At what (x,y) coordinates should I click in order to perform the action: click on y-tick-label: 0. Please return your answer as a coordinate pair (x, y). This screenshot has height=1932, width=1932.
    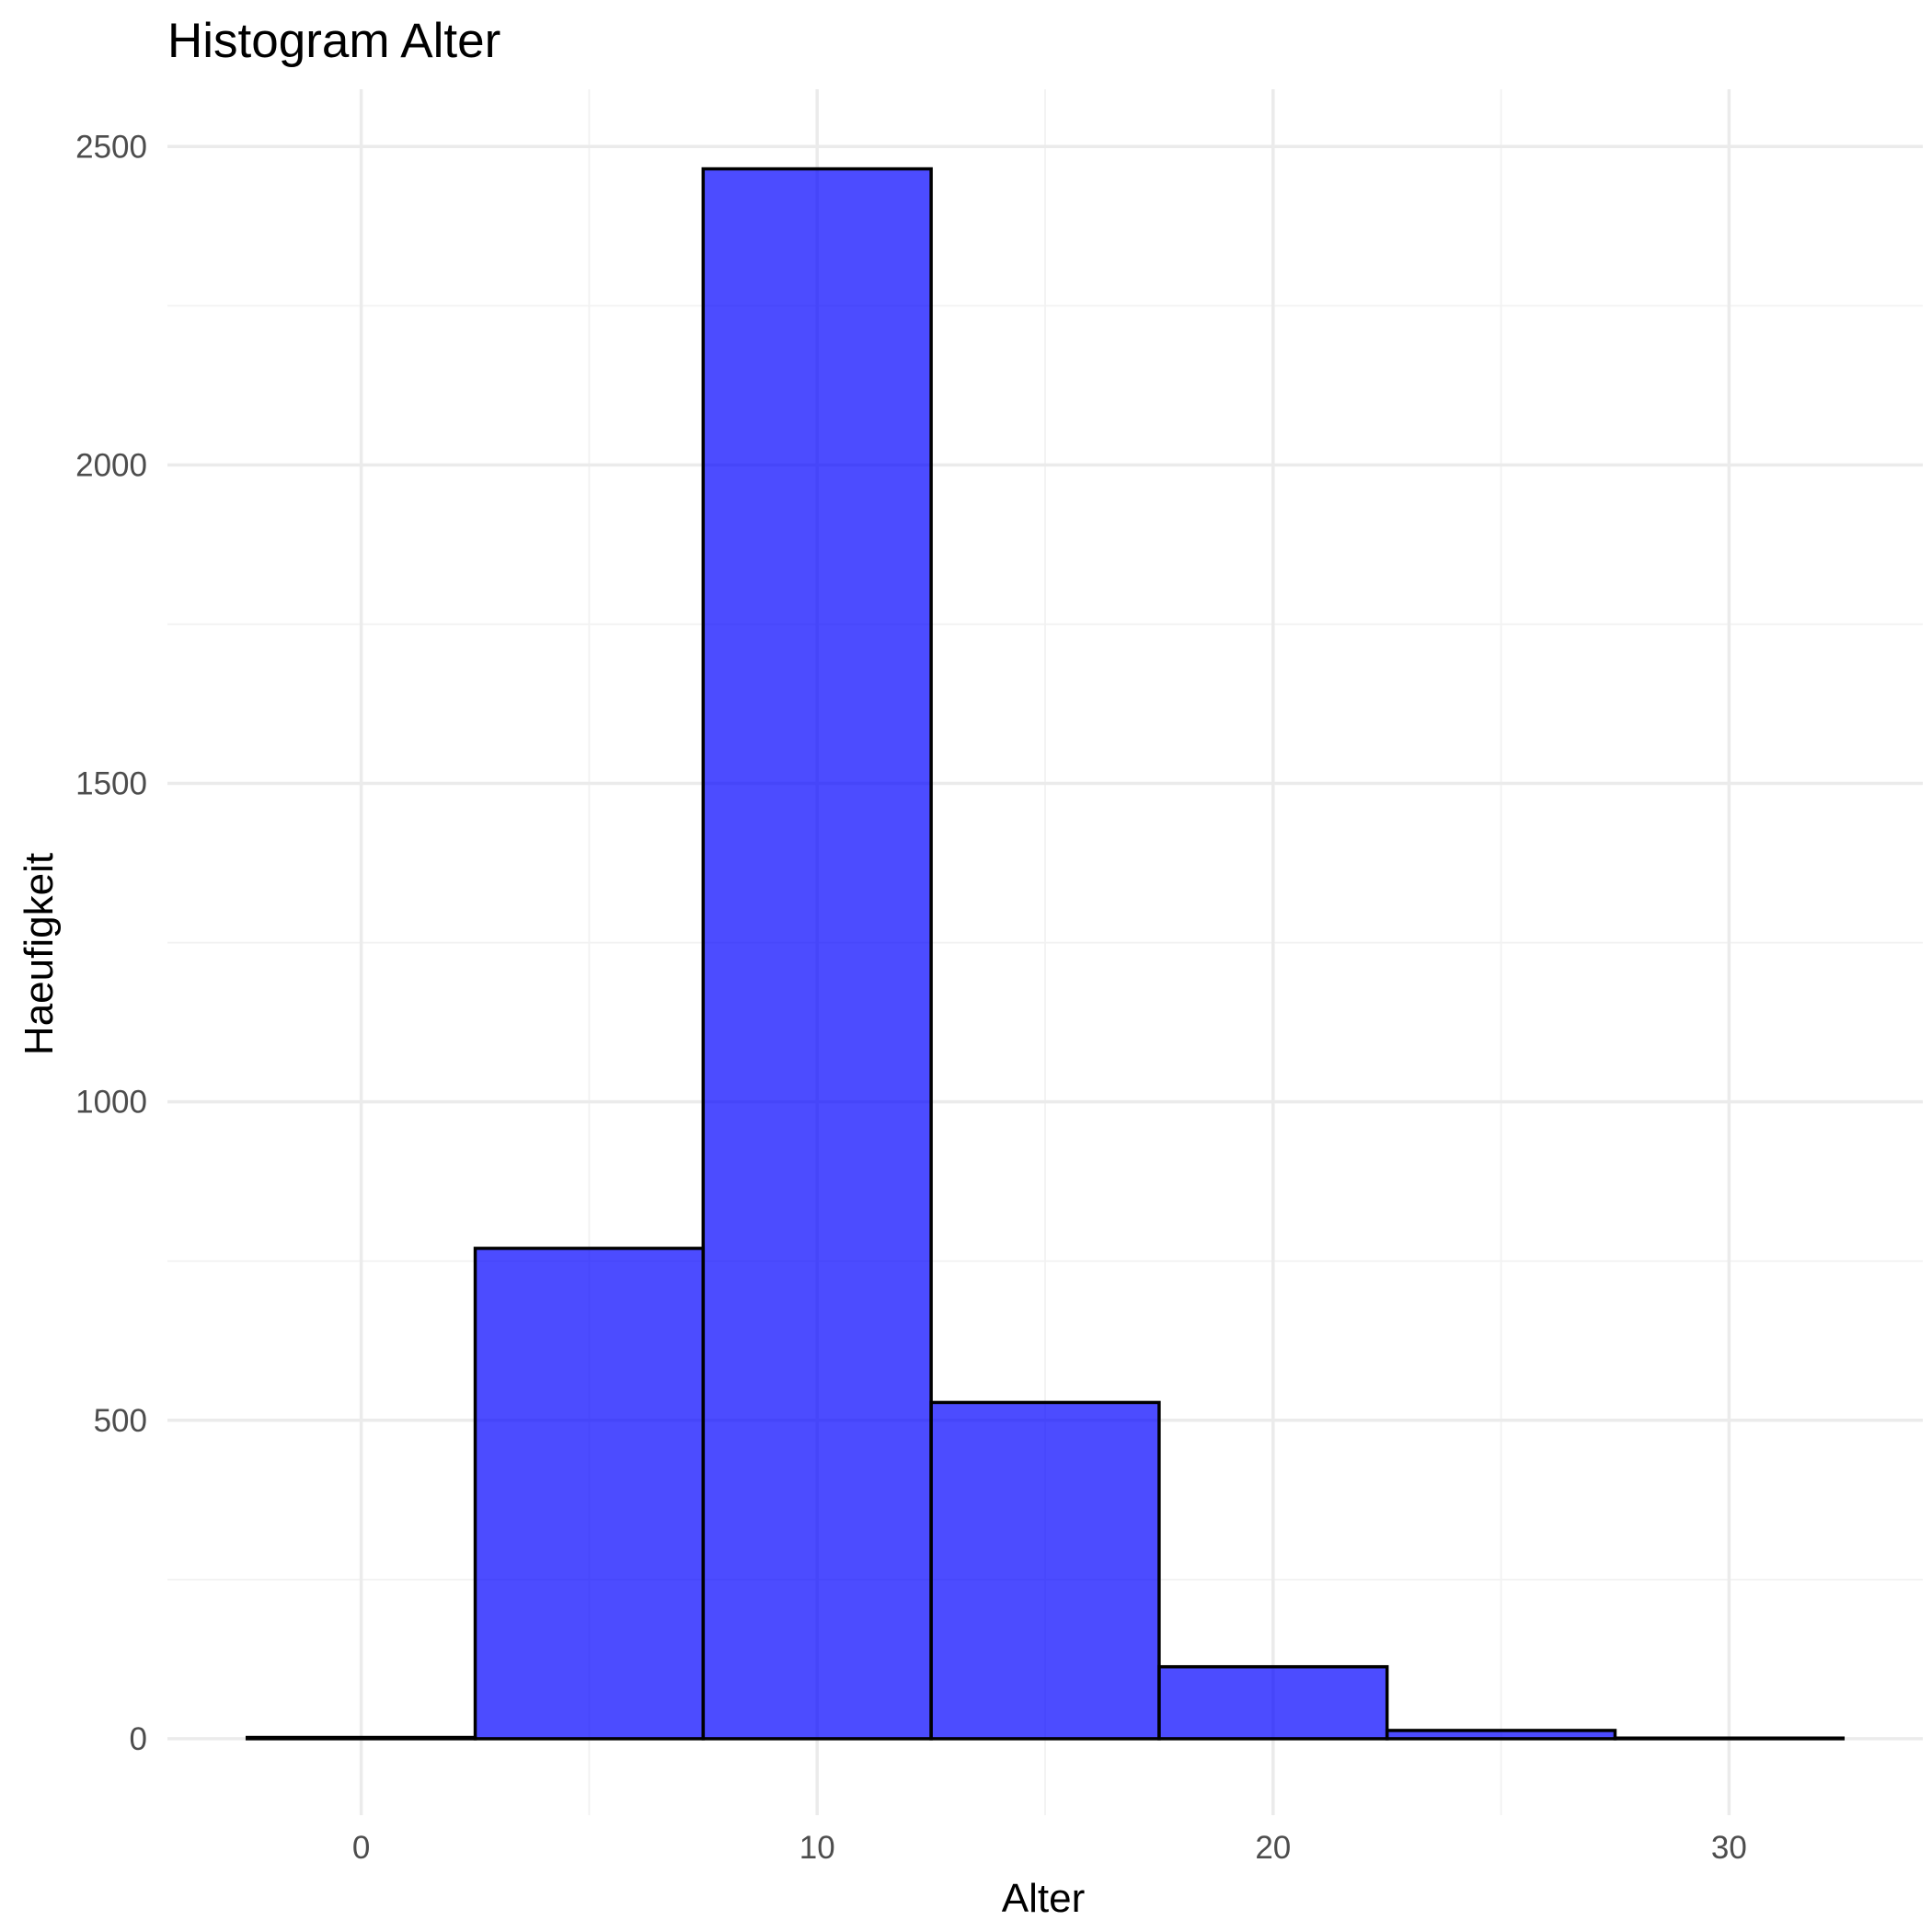
    Looking at the image, I should click on (138, 1739).